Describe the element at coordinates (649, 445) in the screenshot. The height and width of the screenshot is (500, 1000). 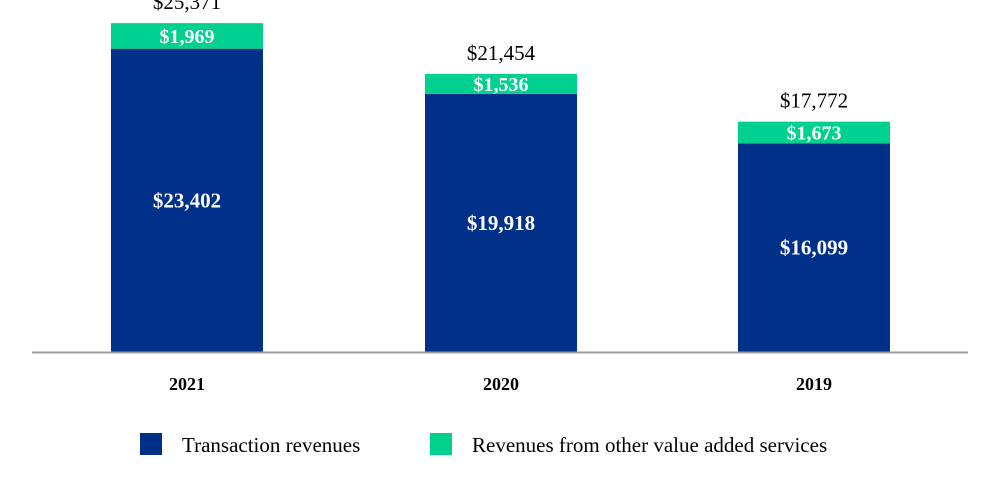
I see `legend-label-value-added: Revenues from other value added services` at that location.